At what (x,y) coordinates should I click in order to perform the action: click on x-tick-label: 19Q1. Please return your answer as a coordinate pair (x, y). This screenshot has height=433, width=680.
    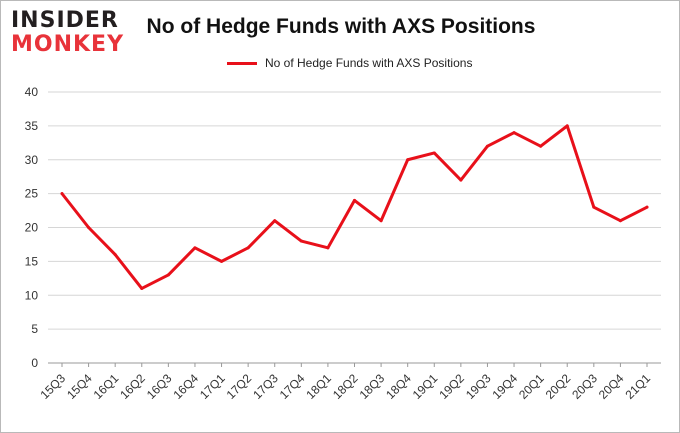
    Looking at the image, I should click on (425, 386).